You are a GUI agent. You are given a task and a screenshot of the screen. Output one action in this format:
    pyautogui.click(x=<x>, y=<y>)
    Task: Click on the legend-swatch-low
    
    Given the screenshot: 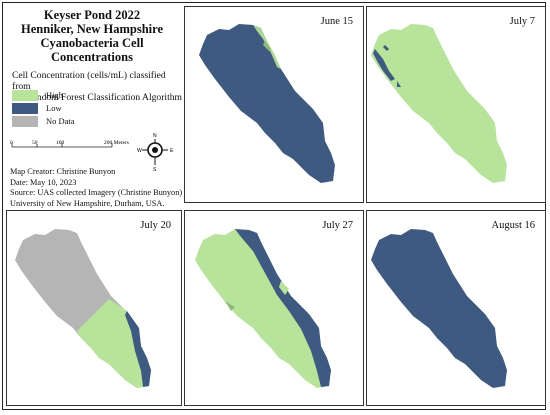 What is the action you would take?
    pyautogui.click(x=25, y=108)
    